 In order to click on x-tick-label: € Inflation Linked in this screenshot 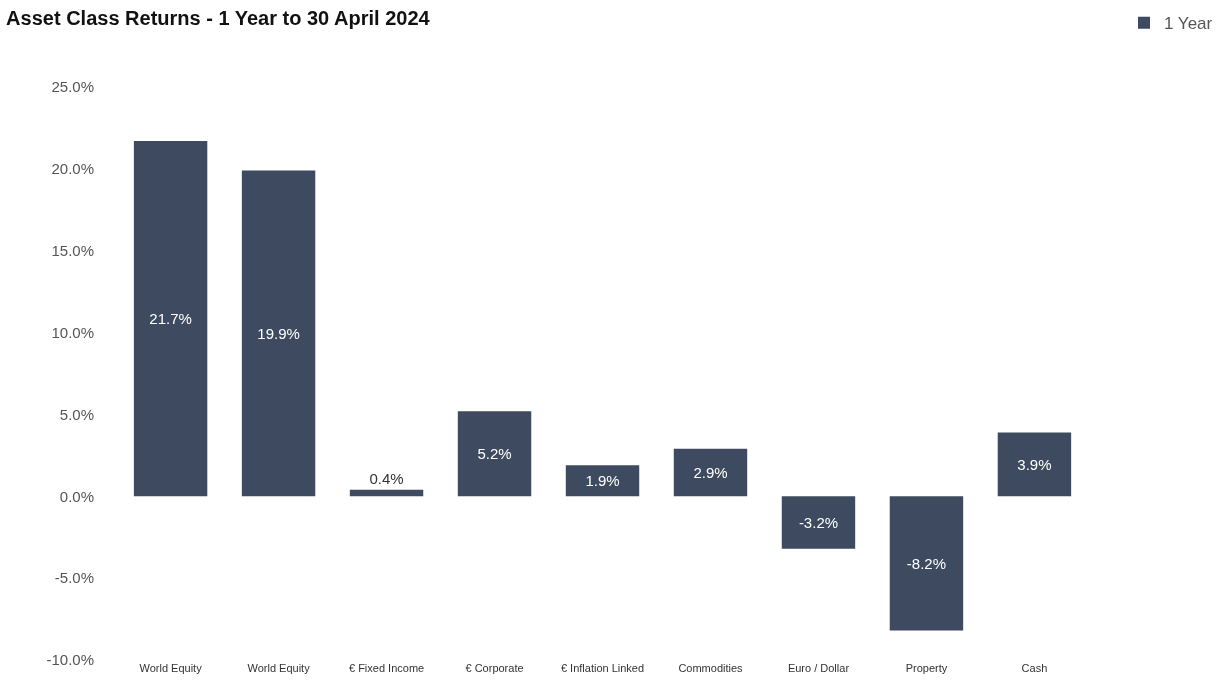, I will do `click(602, 668)`.